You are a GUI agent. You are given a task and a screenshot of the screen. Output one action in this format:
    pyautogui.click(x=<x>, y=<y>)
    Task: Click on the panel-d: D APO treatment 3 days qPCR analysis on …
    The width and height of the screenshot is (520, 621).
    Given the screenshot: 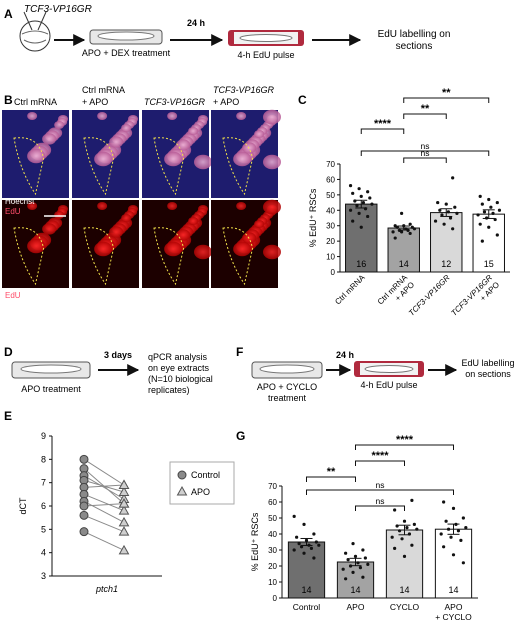 What is the action you would take?
    pyautogui.click(x=108, y=370)
    